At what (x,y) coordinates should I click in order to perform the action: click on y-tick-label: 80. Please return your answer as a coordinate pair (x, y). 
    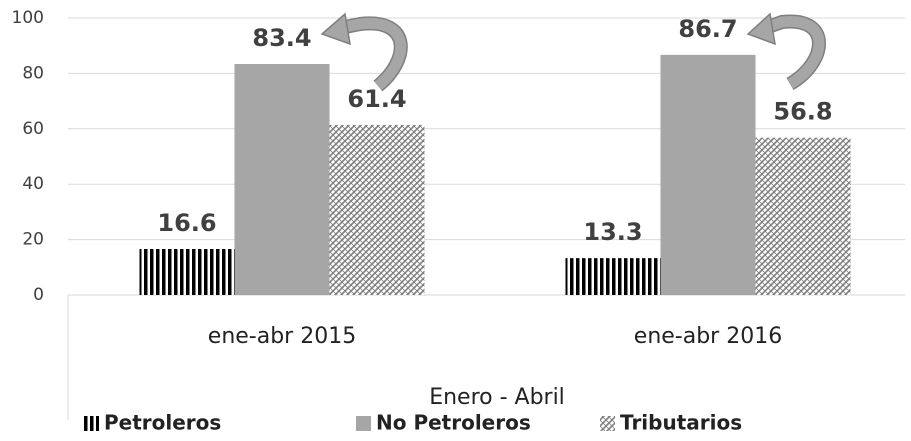
    Looking at the image, I should click on (33, 73).